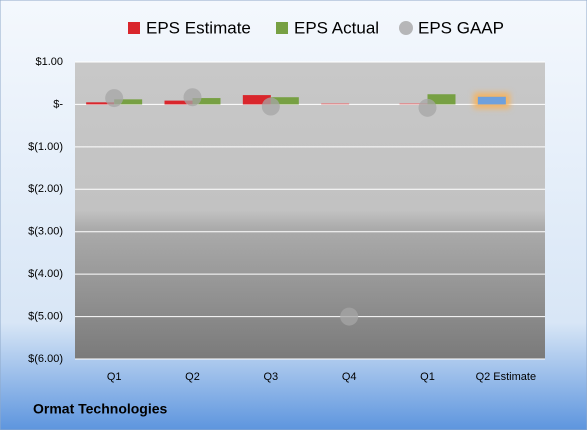 This screenshot has width=587, height=435. What do you see at coordinates (45, 316) in the screenshot?
I see `y-tick-label: $(5.00)` at bounding box center [45, 316].